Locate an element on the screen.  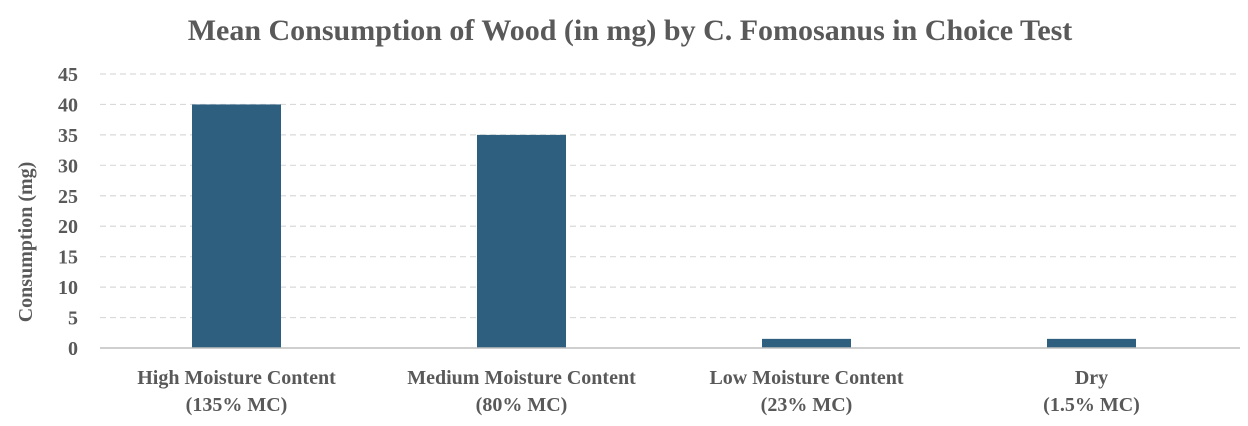
y-axis-label: Consumption (mg) is located at coordinates (26, 242).